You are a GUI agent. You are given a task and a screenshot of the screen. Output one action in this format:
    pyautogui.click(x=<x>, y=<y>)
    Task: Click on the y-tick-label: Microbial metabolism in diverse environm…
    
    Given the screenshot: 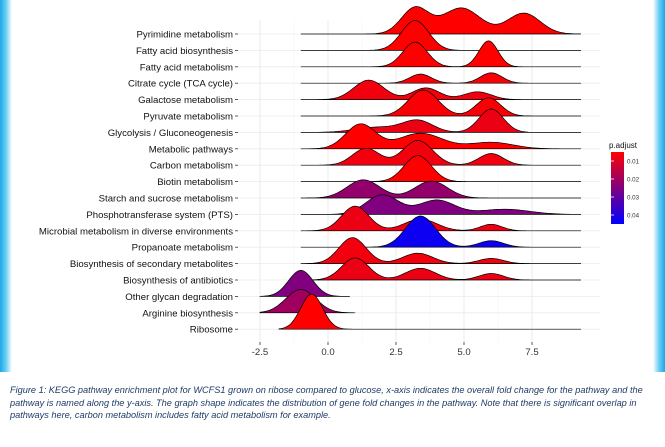 What is the action you would take?
    pyautogui.click(x=136, y=231)
    